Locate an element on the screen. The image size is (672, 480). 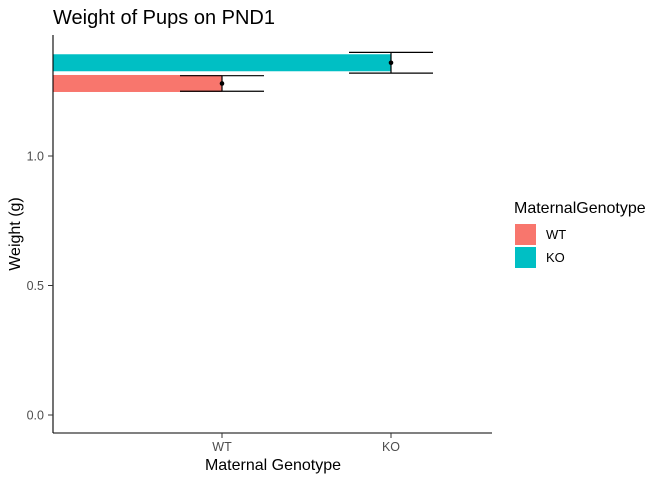
y-tick-label: 1.0 is located at coordinates (35, 157).